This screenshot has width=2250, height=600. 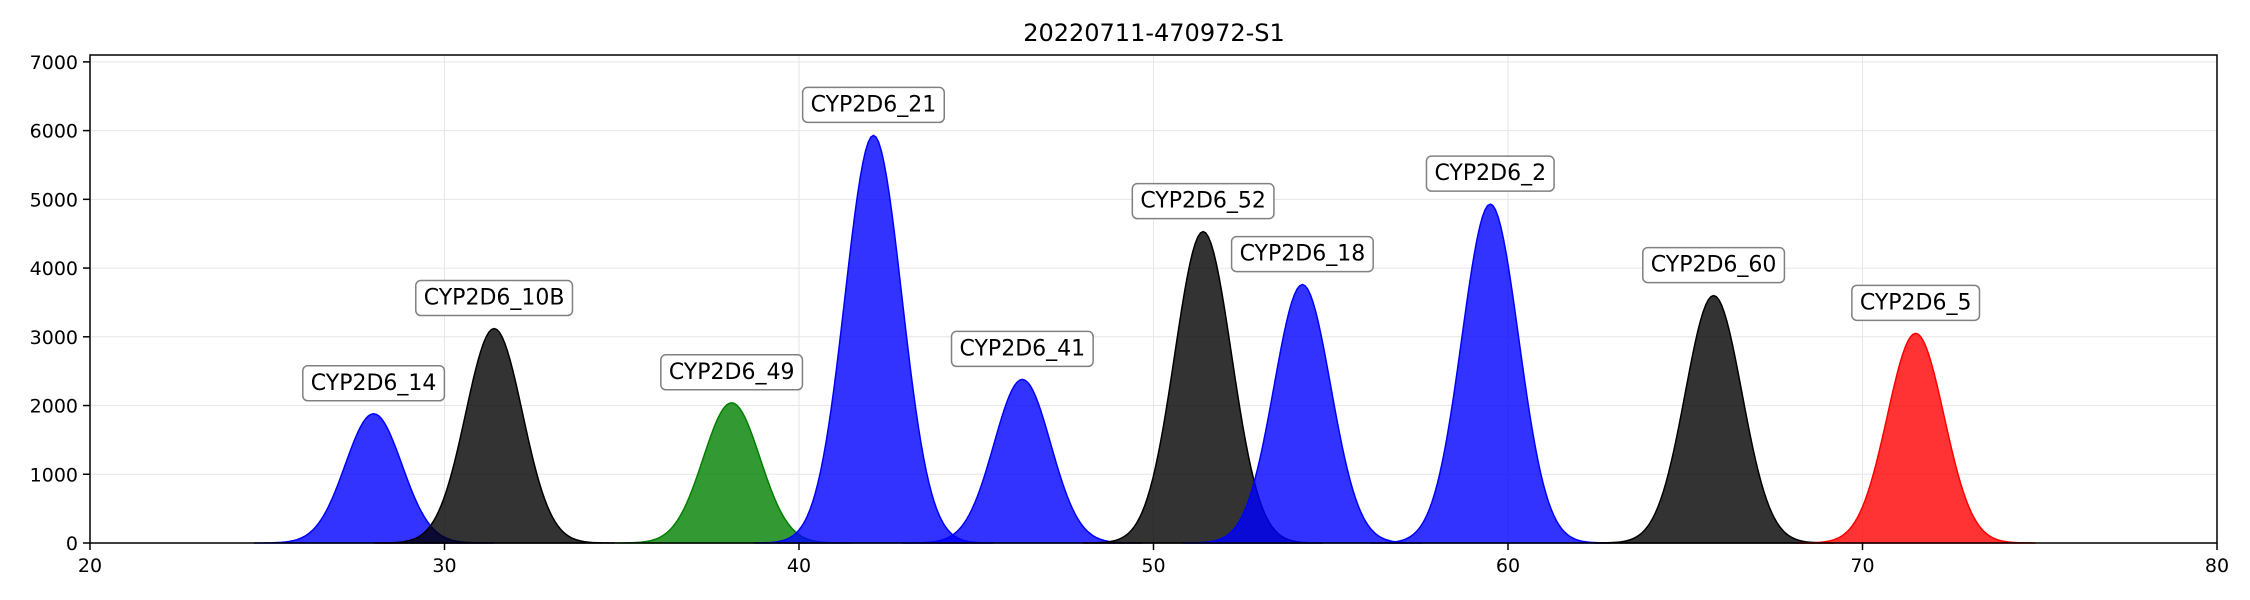 I want to click on x-tick-label: 60, so click(x=1508, y=566).